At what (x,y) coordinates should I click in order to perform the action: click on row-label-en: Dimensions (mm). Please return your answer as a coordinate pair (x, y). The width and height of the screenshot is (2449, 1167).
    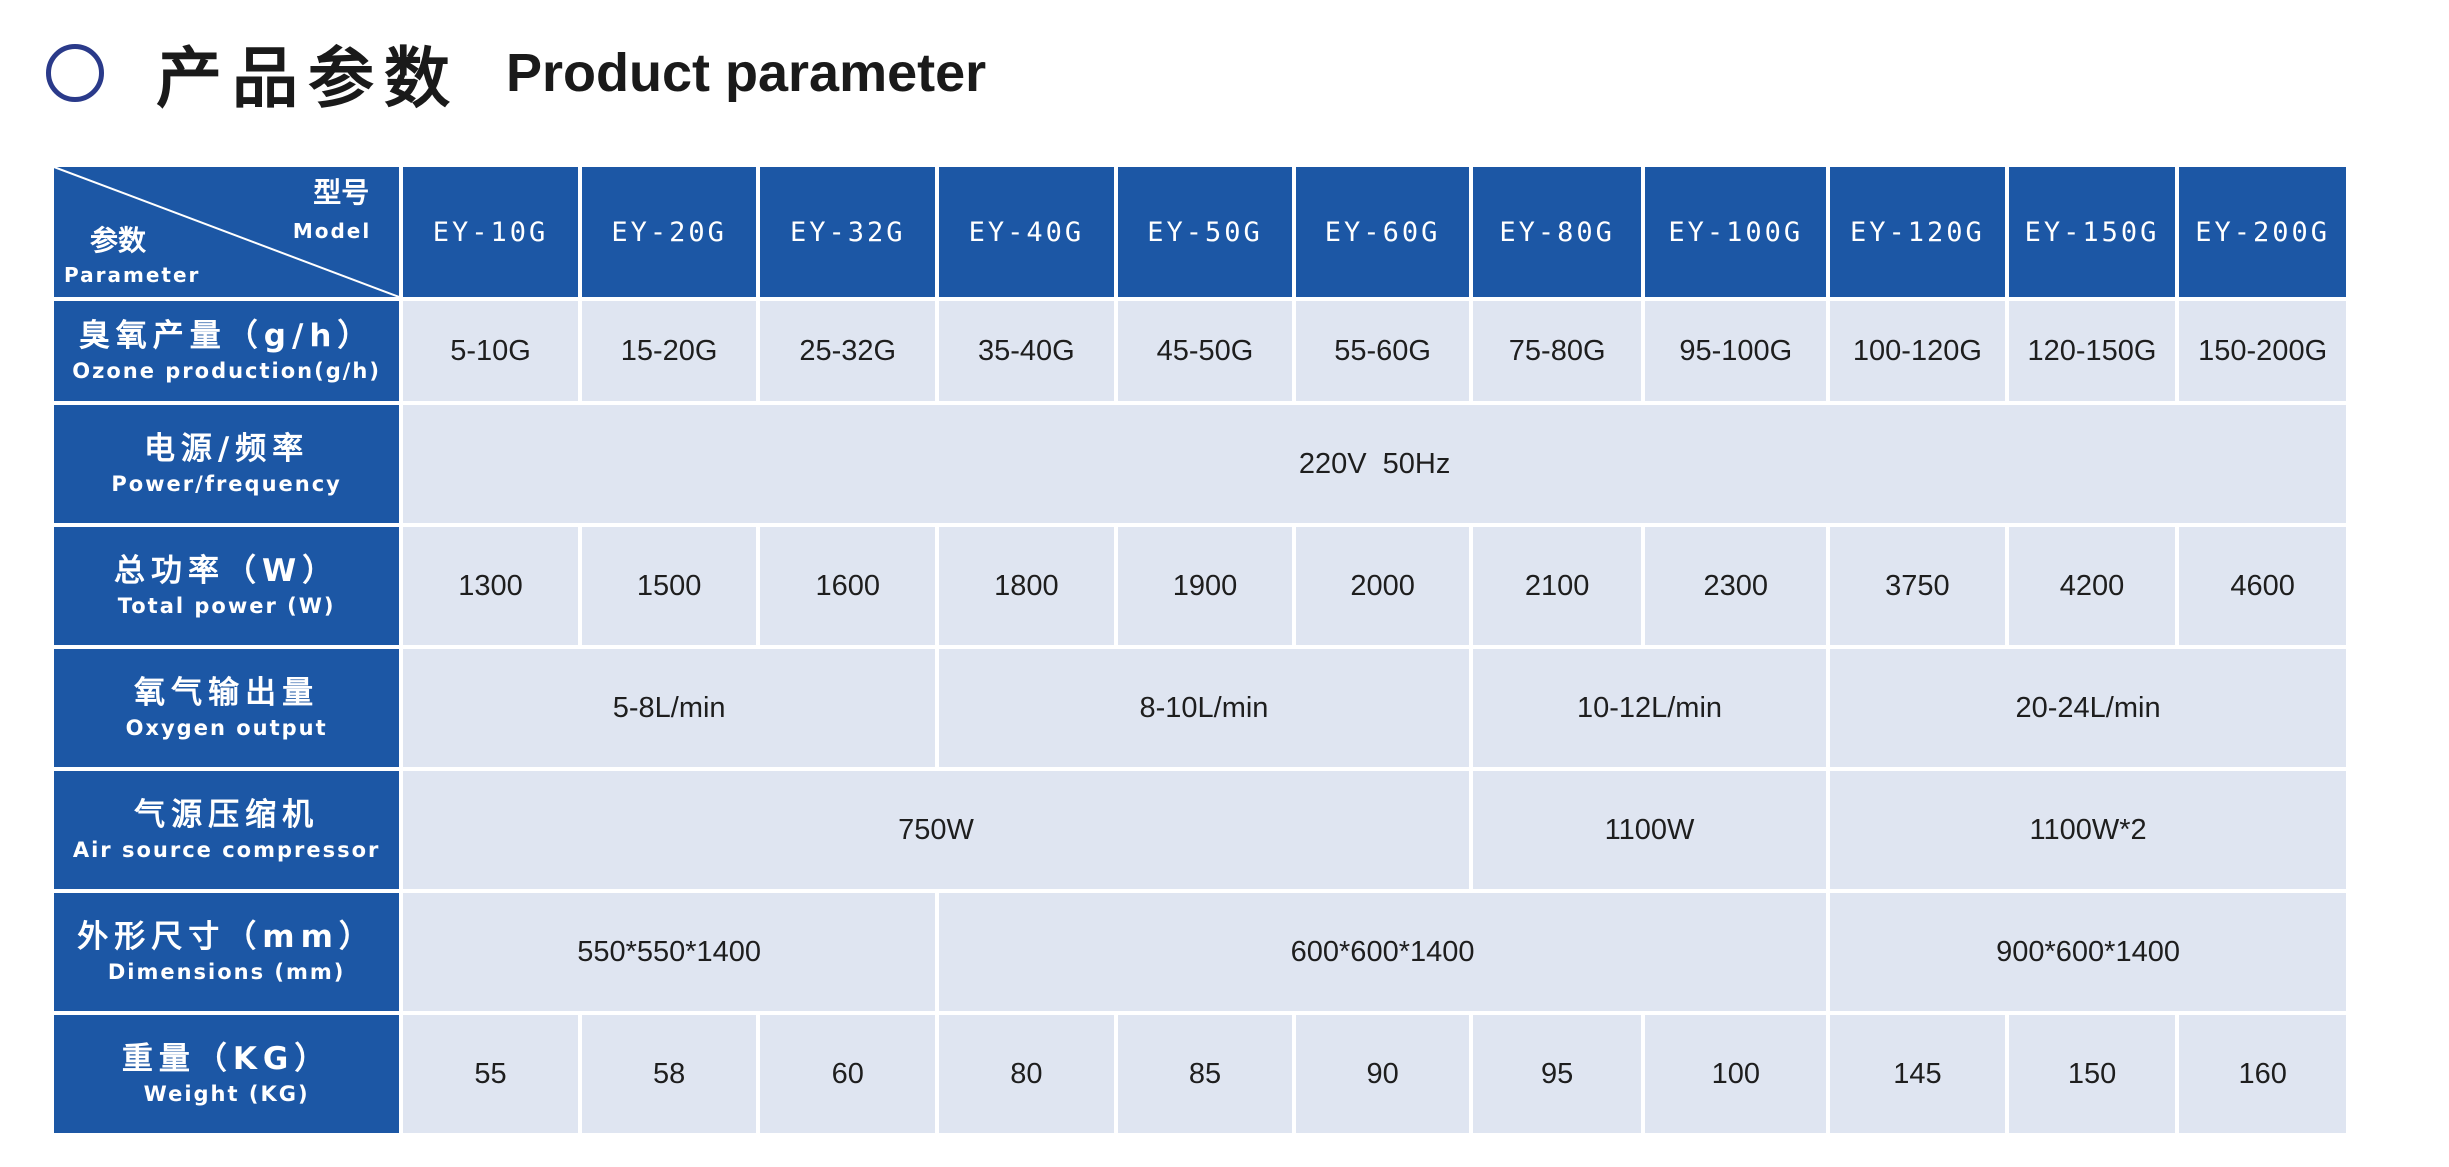
    Looking at the image, I should click on (226, 972).